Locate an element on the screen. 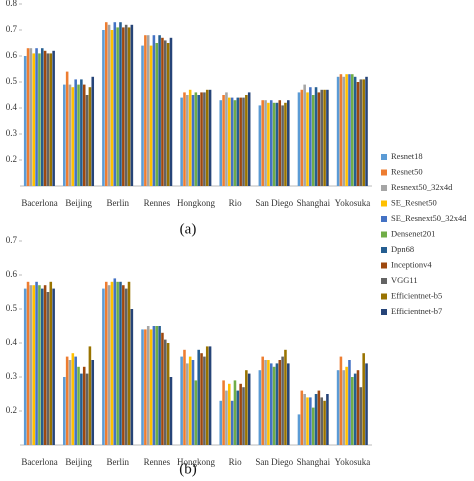 The width and height of the screenshot is (474, 481). legend-label: Inceptionv4 is located at coordinates (411, 264).